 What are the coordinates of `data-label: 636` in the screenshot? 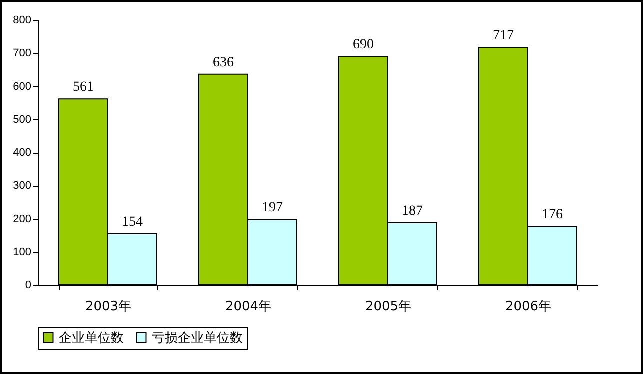 It's located at (223, 62).